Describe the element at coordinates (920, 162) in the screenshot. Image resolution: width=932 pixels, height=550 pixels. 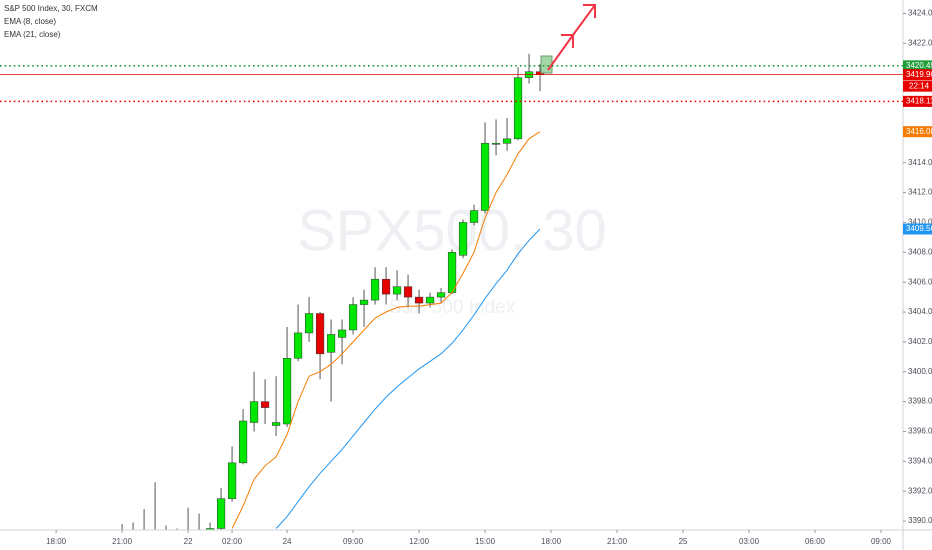
I see `y-tick-label: 3414.00` at that location.